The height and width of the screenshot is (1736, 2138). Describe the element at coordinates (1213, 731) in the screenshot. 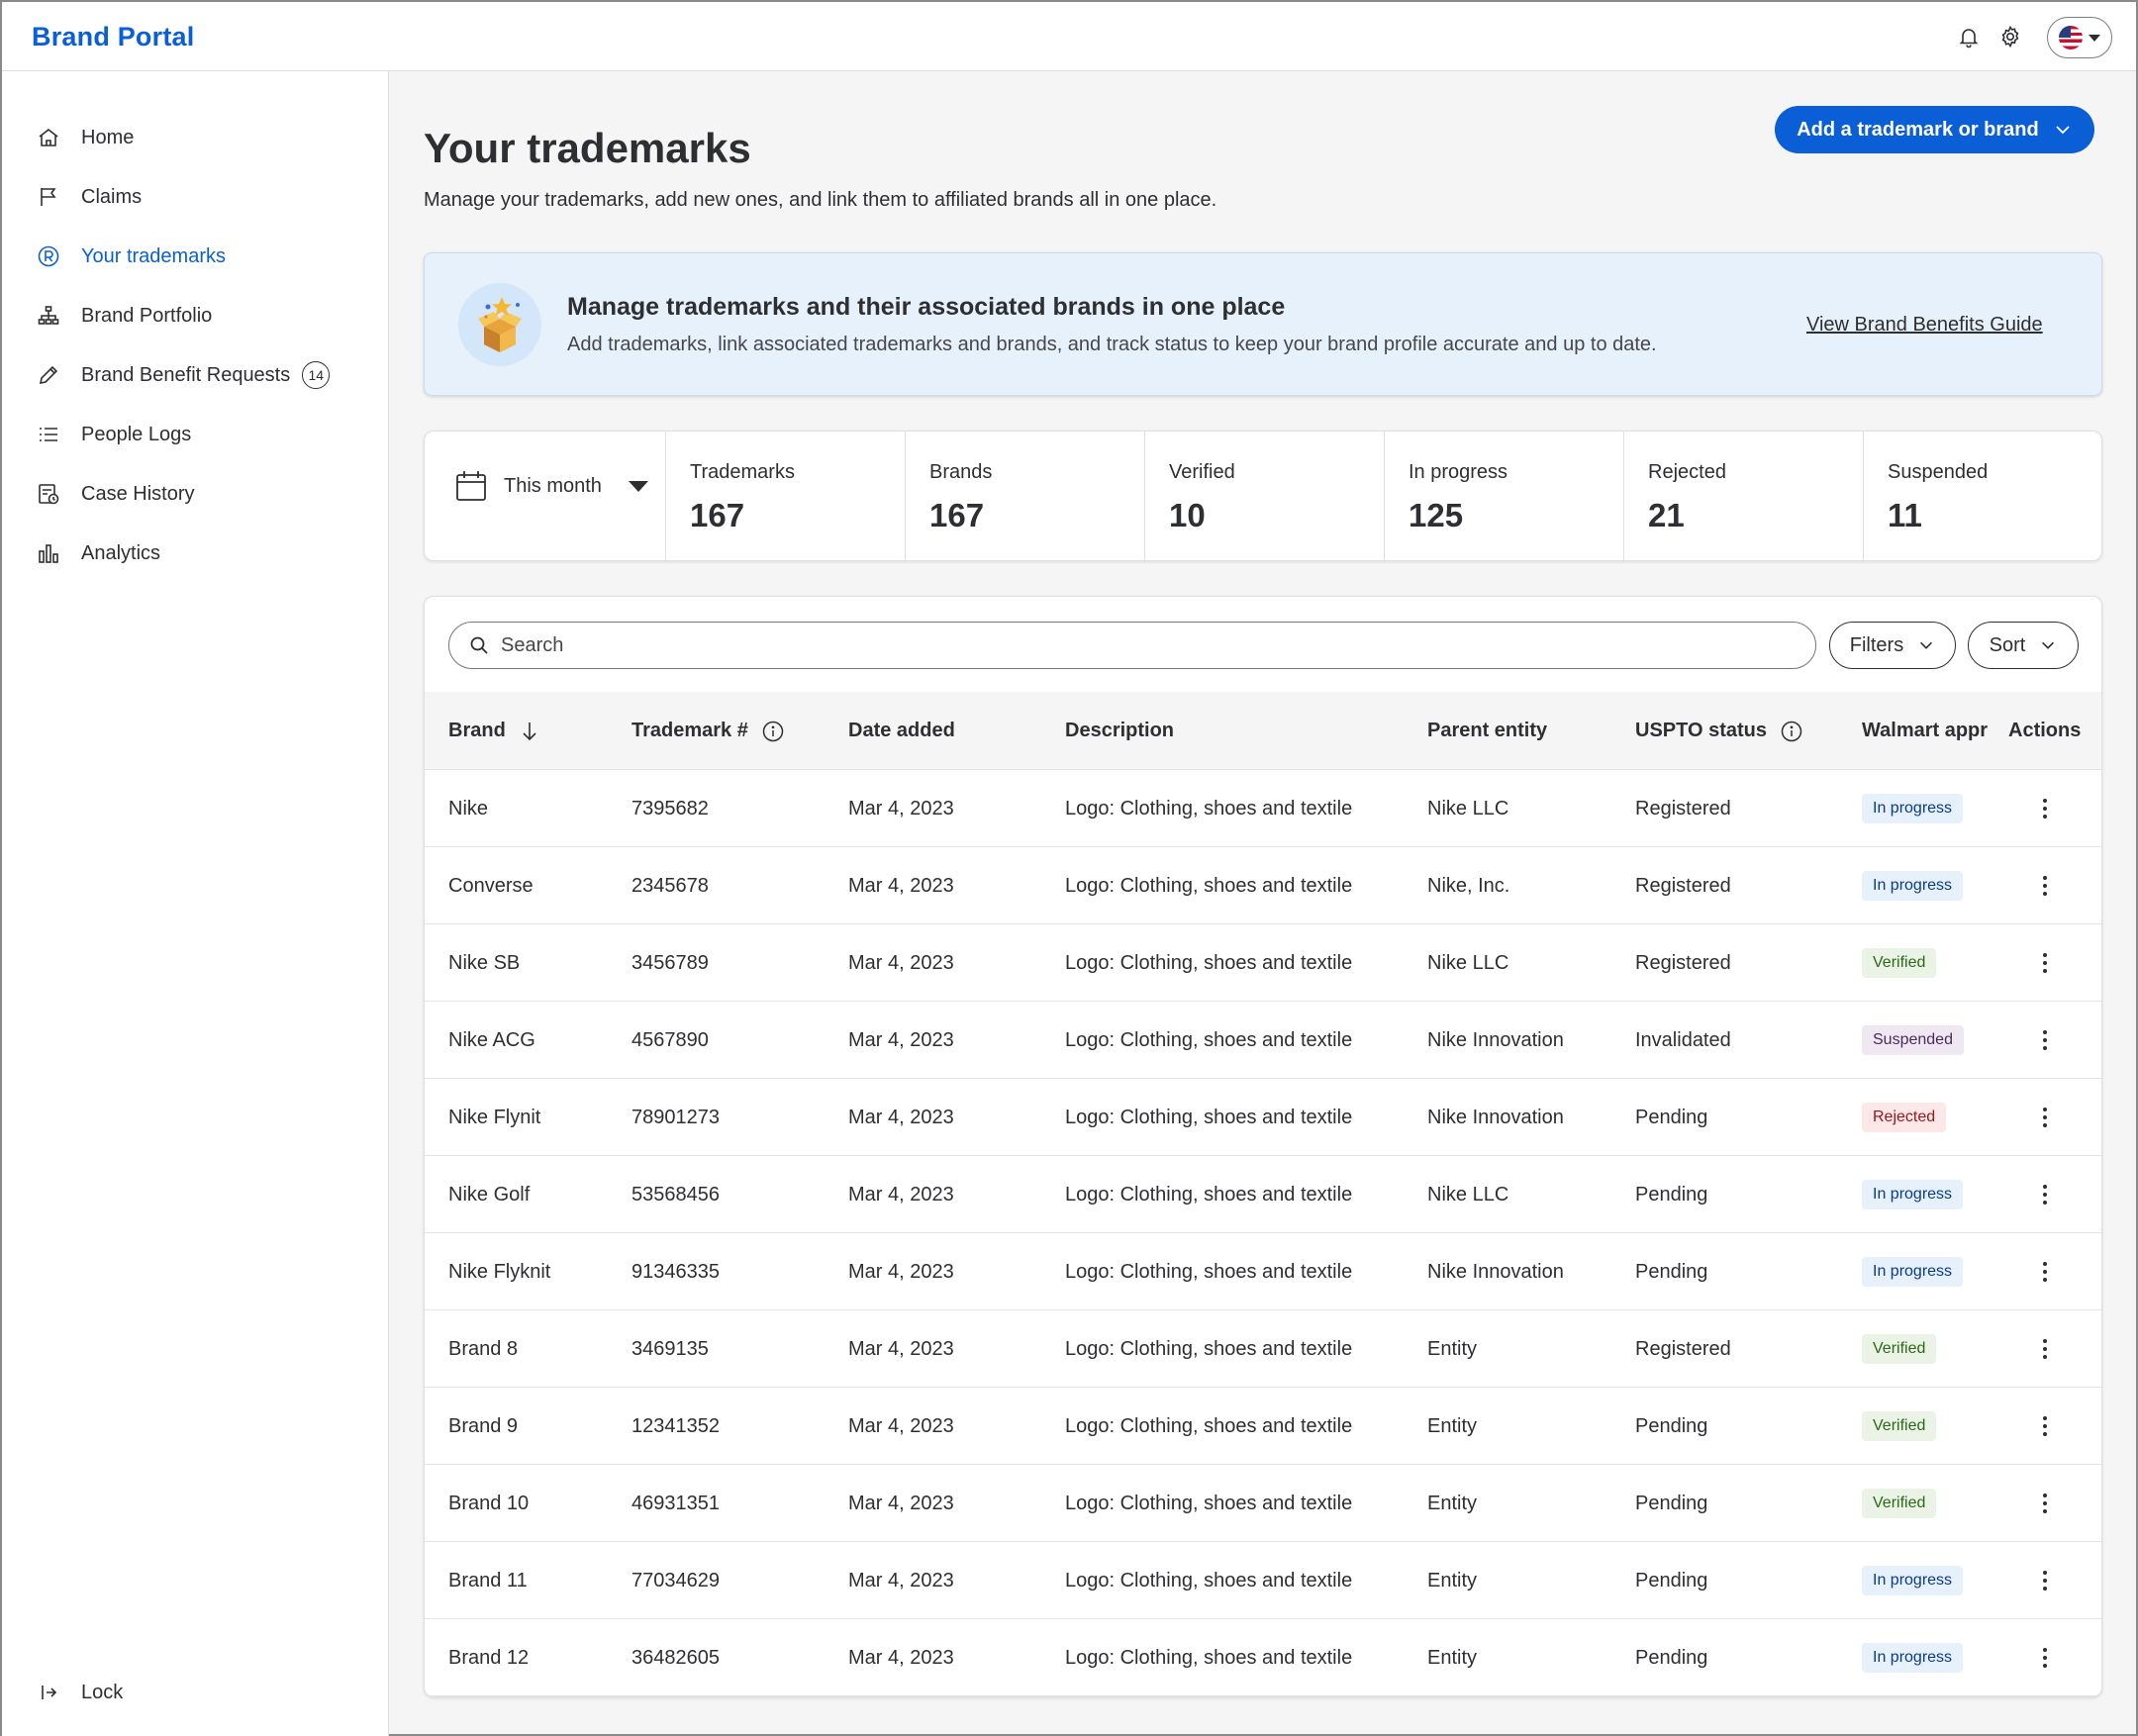

I see `column-description: Description` at that location.